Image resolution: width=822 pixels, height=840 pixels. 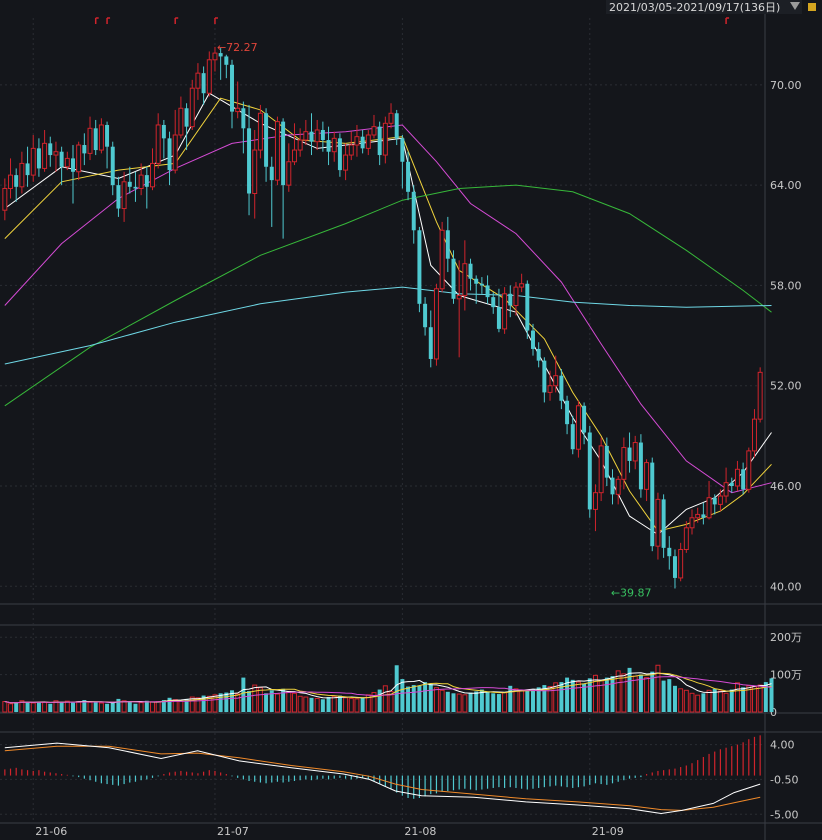 What do you see at coordinates (784, 814) in the screenshot?
I see `macd-axis-label: -5.00` at bounding box center [784, 814].